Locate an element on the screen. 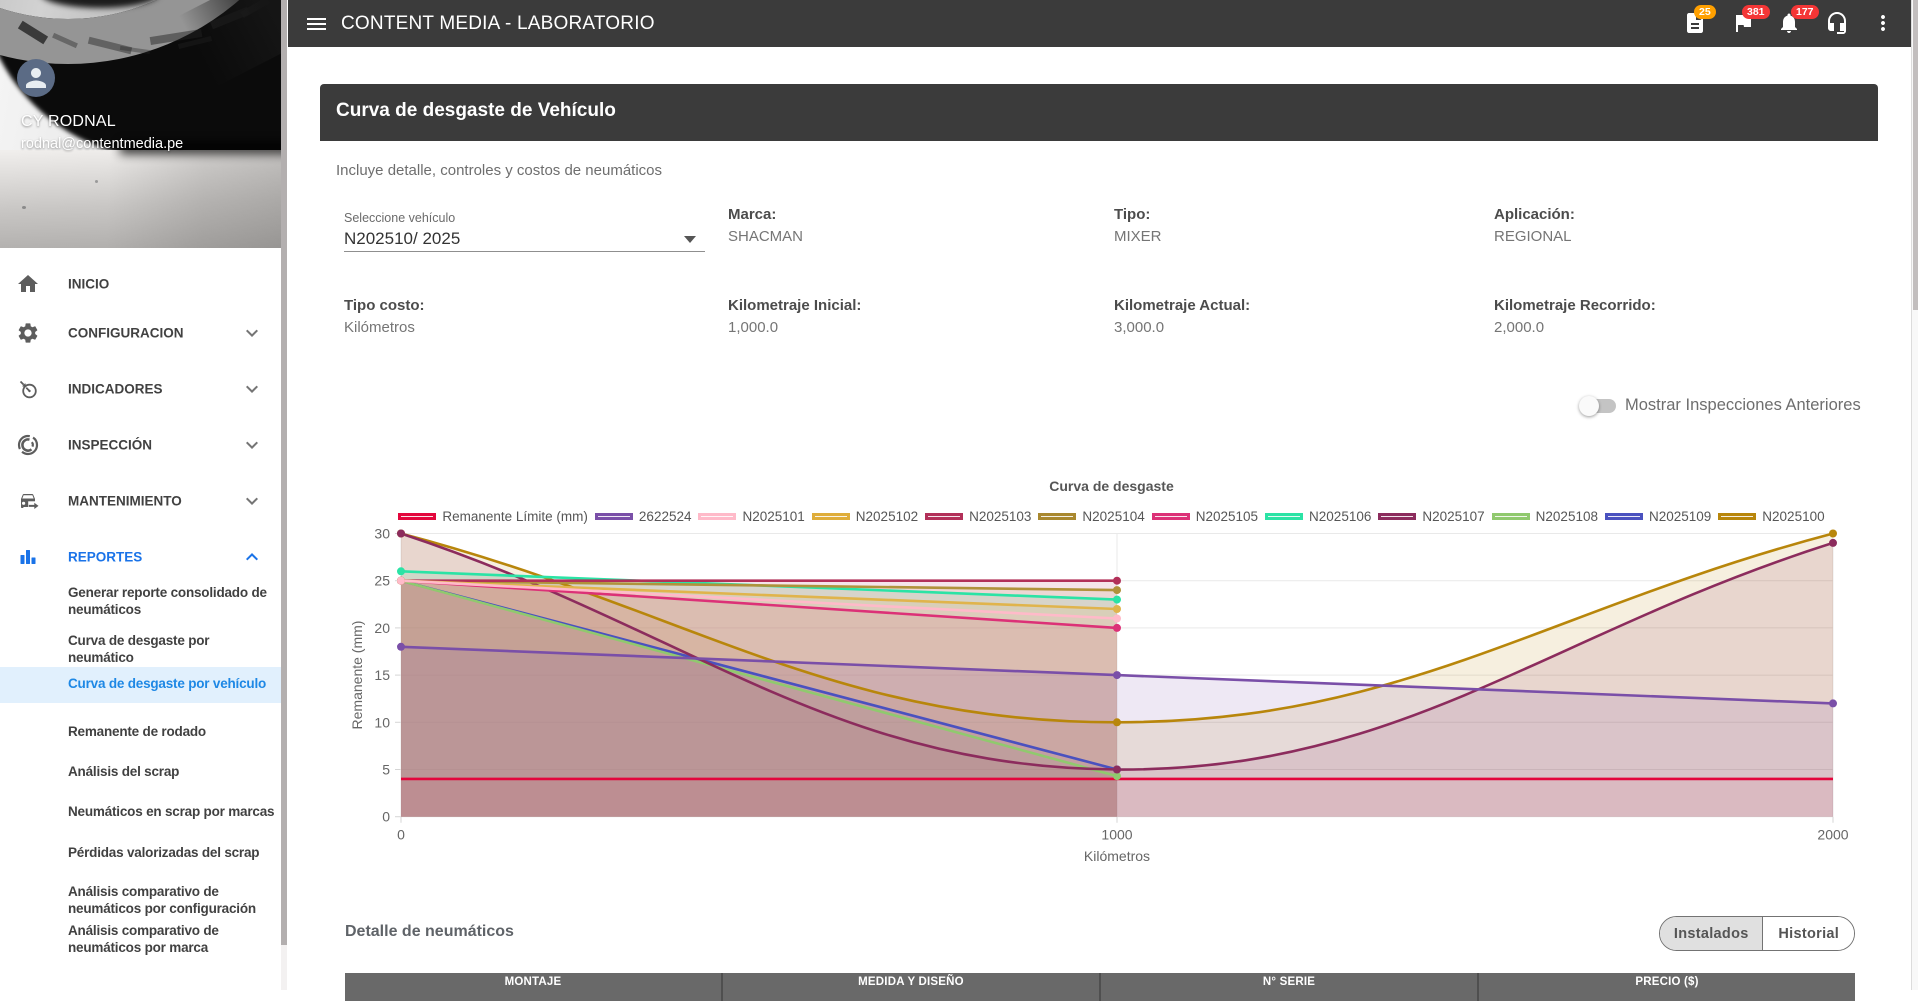 Image resolution: width=1918 pixels, height=1001 pixels. svg-text: 10 is located at coordinates (382, 722).